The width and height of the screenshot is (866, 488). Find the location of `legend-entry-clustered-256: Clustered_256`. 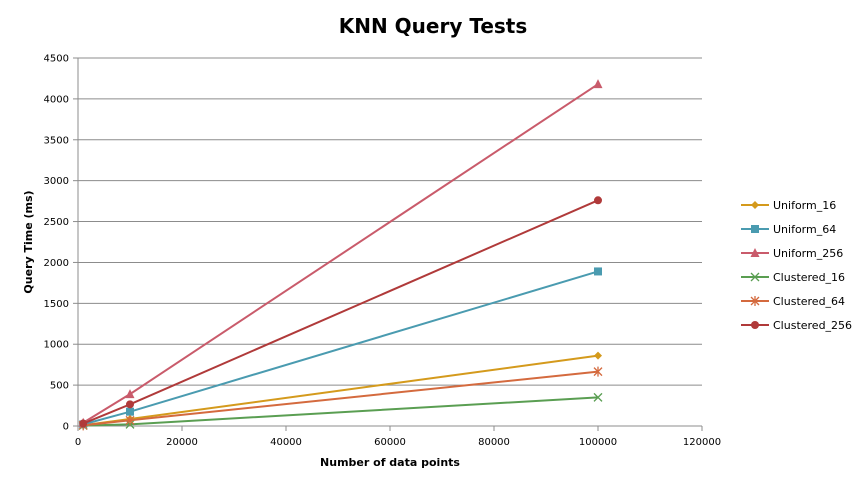

legend-entry-clustered-256: Clustered_256 is located at coordinates (796, 325).